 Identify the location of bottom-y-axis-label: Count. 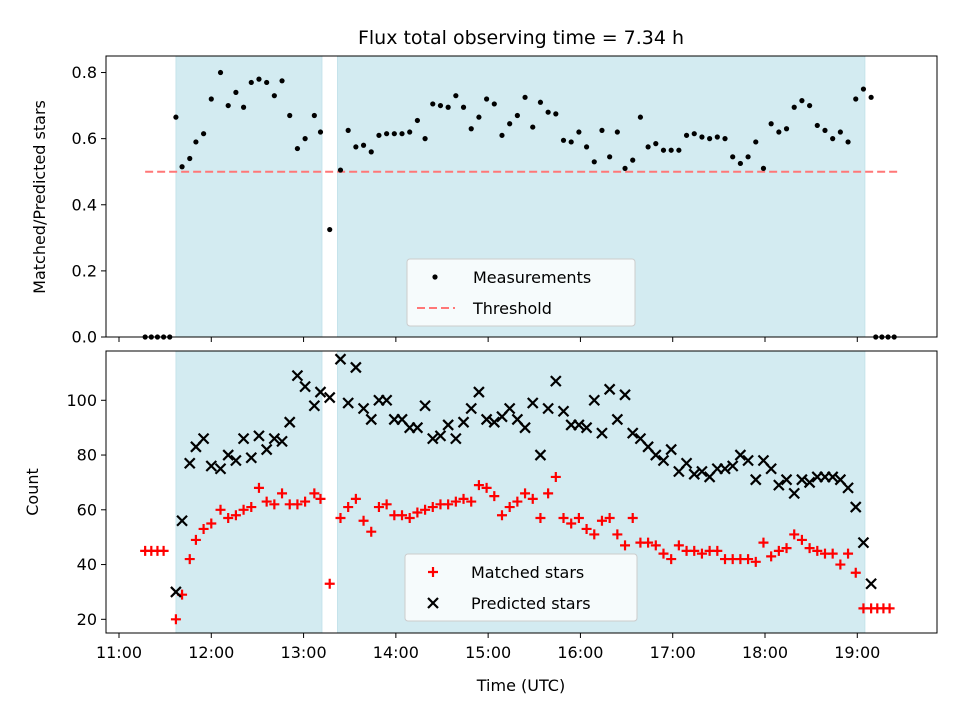
(32, 492).